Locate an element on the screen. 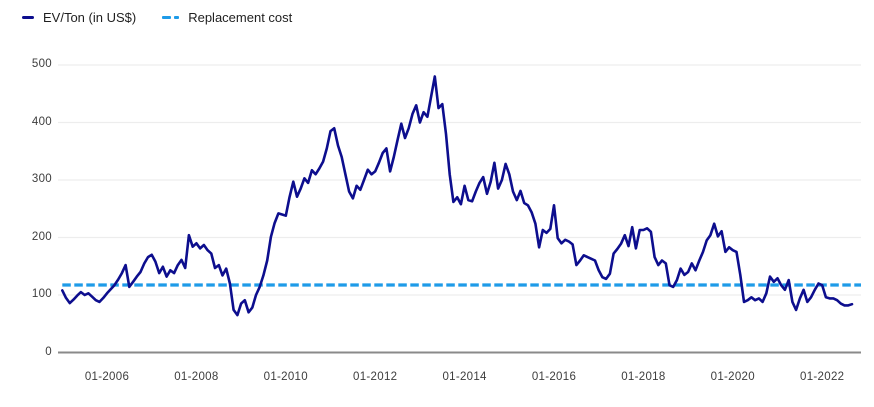 The height and width of the screenshot is (407, 874). replacement-cost-line-swatch-icon is located at coordinates (171, 17).